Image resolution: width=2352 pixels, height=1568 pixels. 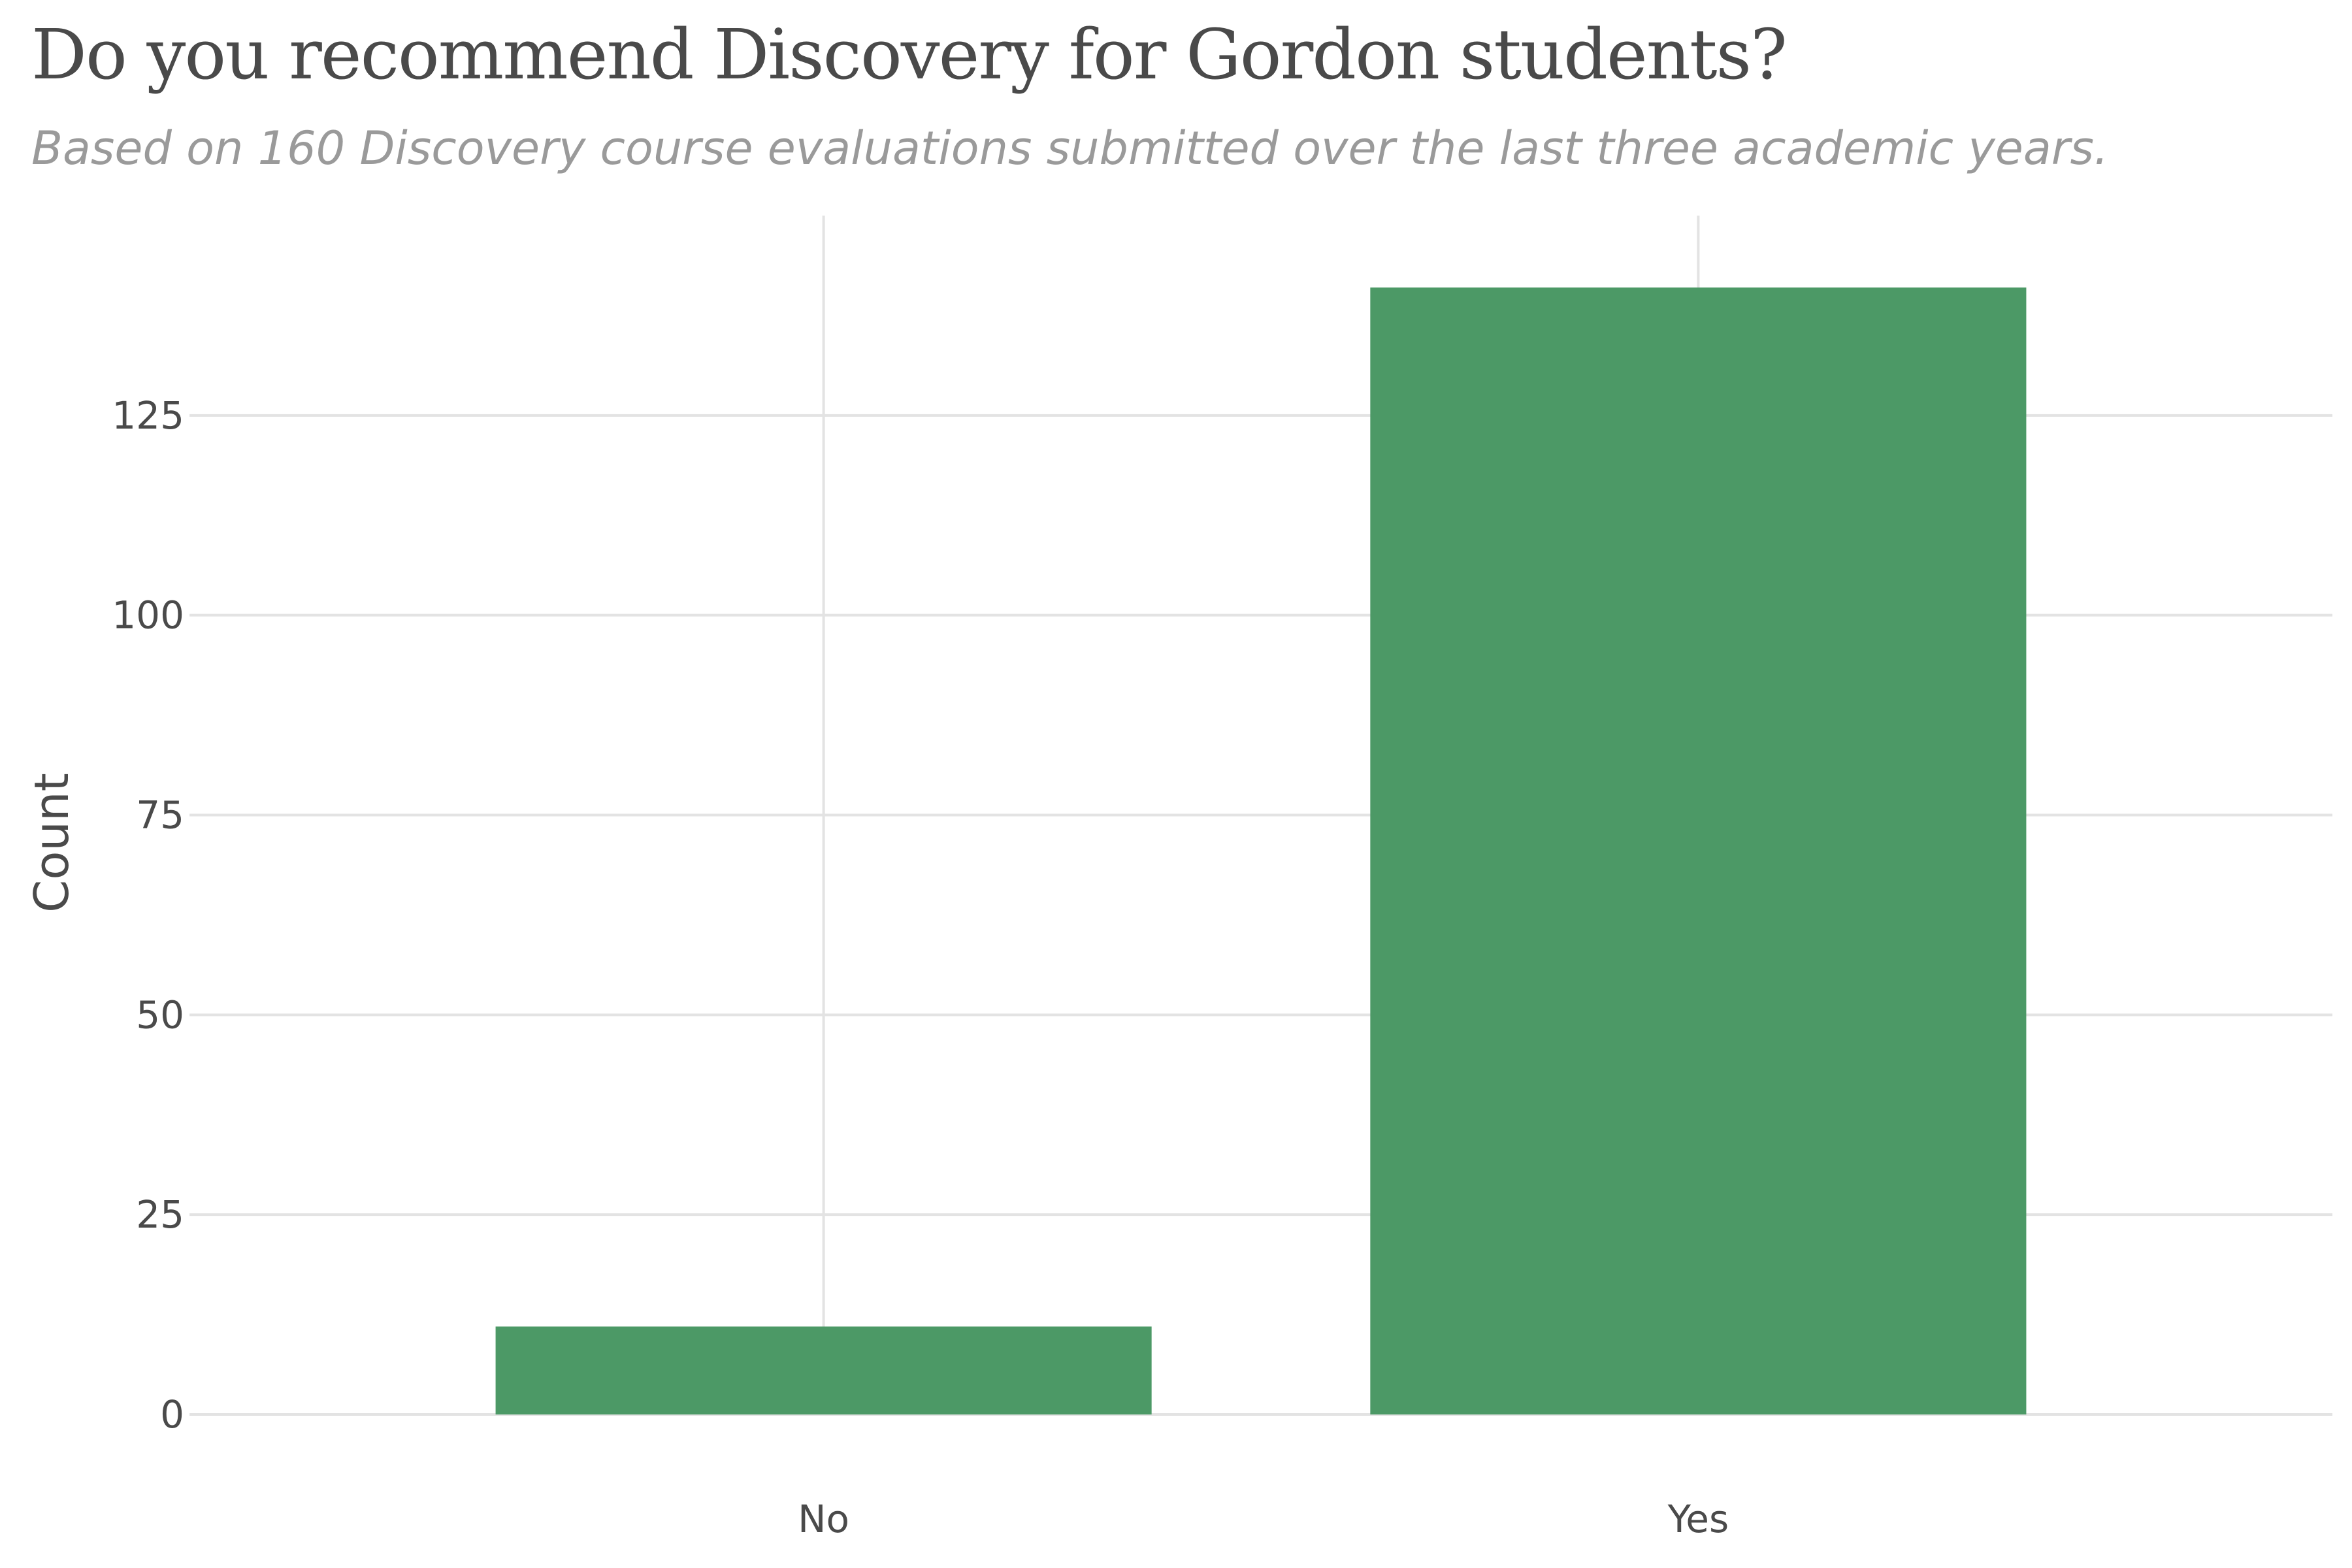 I want to click on y-tick-label: 50, so click(x=160, y=1014).